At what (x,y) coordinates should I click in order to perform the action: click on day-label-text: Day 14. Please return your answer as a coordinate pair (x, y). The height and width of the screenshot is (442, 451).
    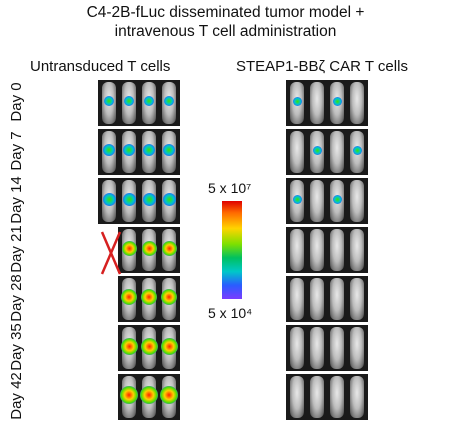
    Looking at the image, I should click on (16, 200).